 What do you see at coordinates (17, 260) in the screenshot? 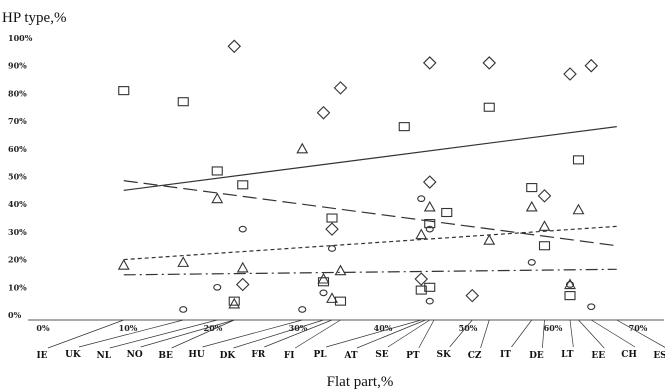
I see `y-tick-label: 20%` at bounding box center [17, 260].